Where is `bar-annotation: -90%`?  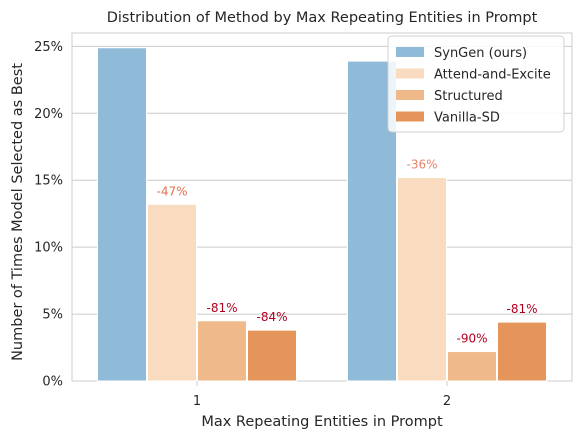
bar-annotation: -90% is located at coordinates (471, 339).